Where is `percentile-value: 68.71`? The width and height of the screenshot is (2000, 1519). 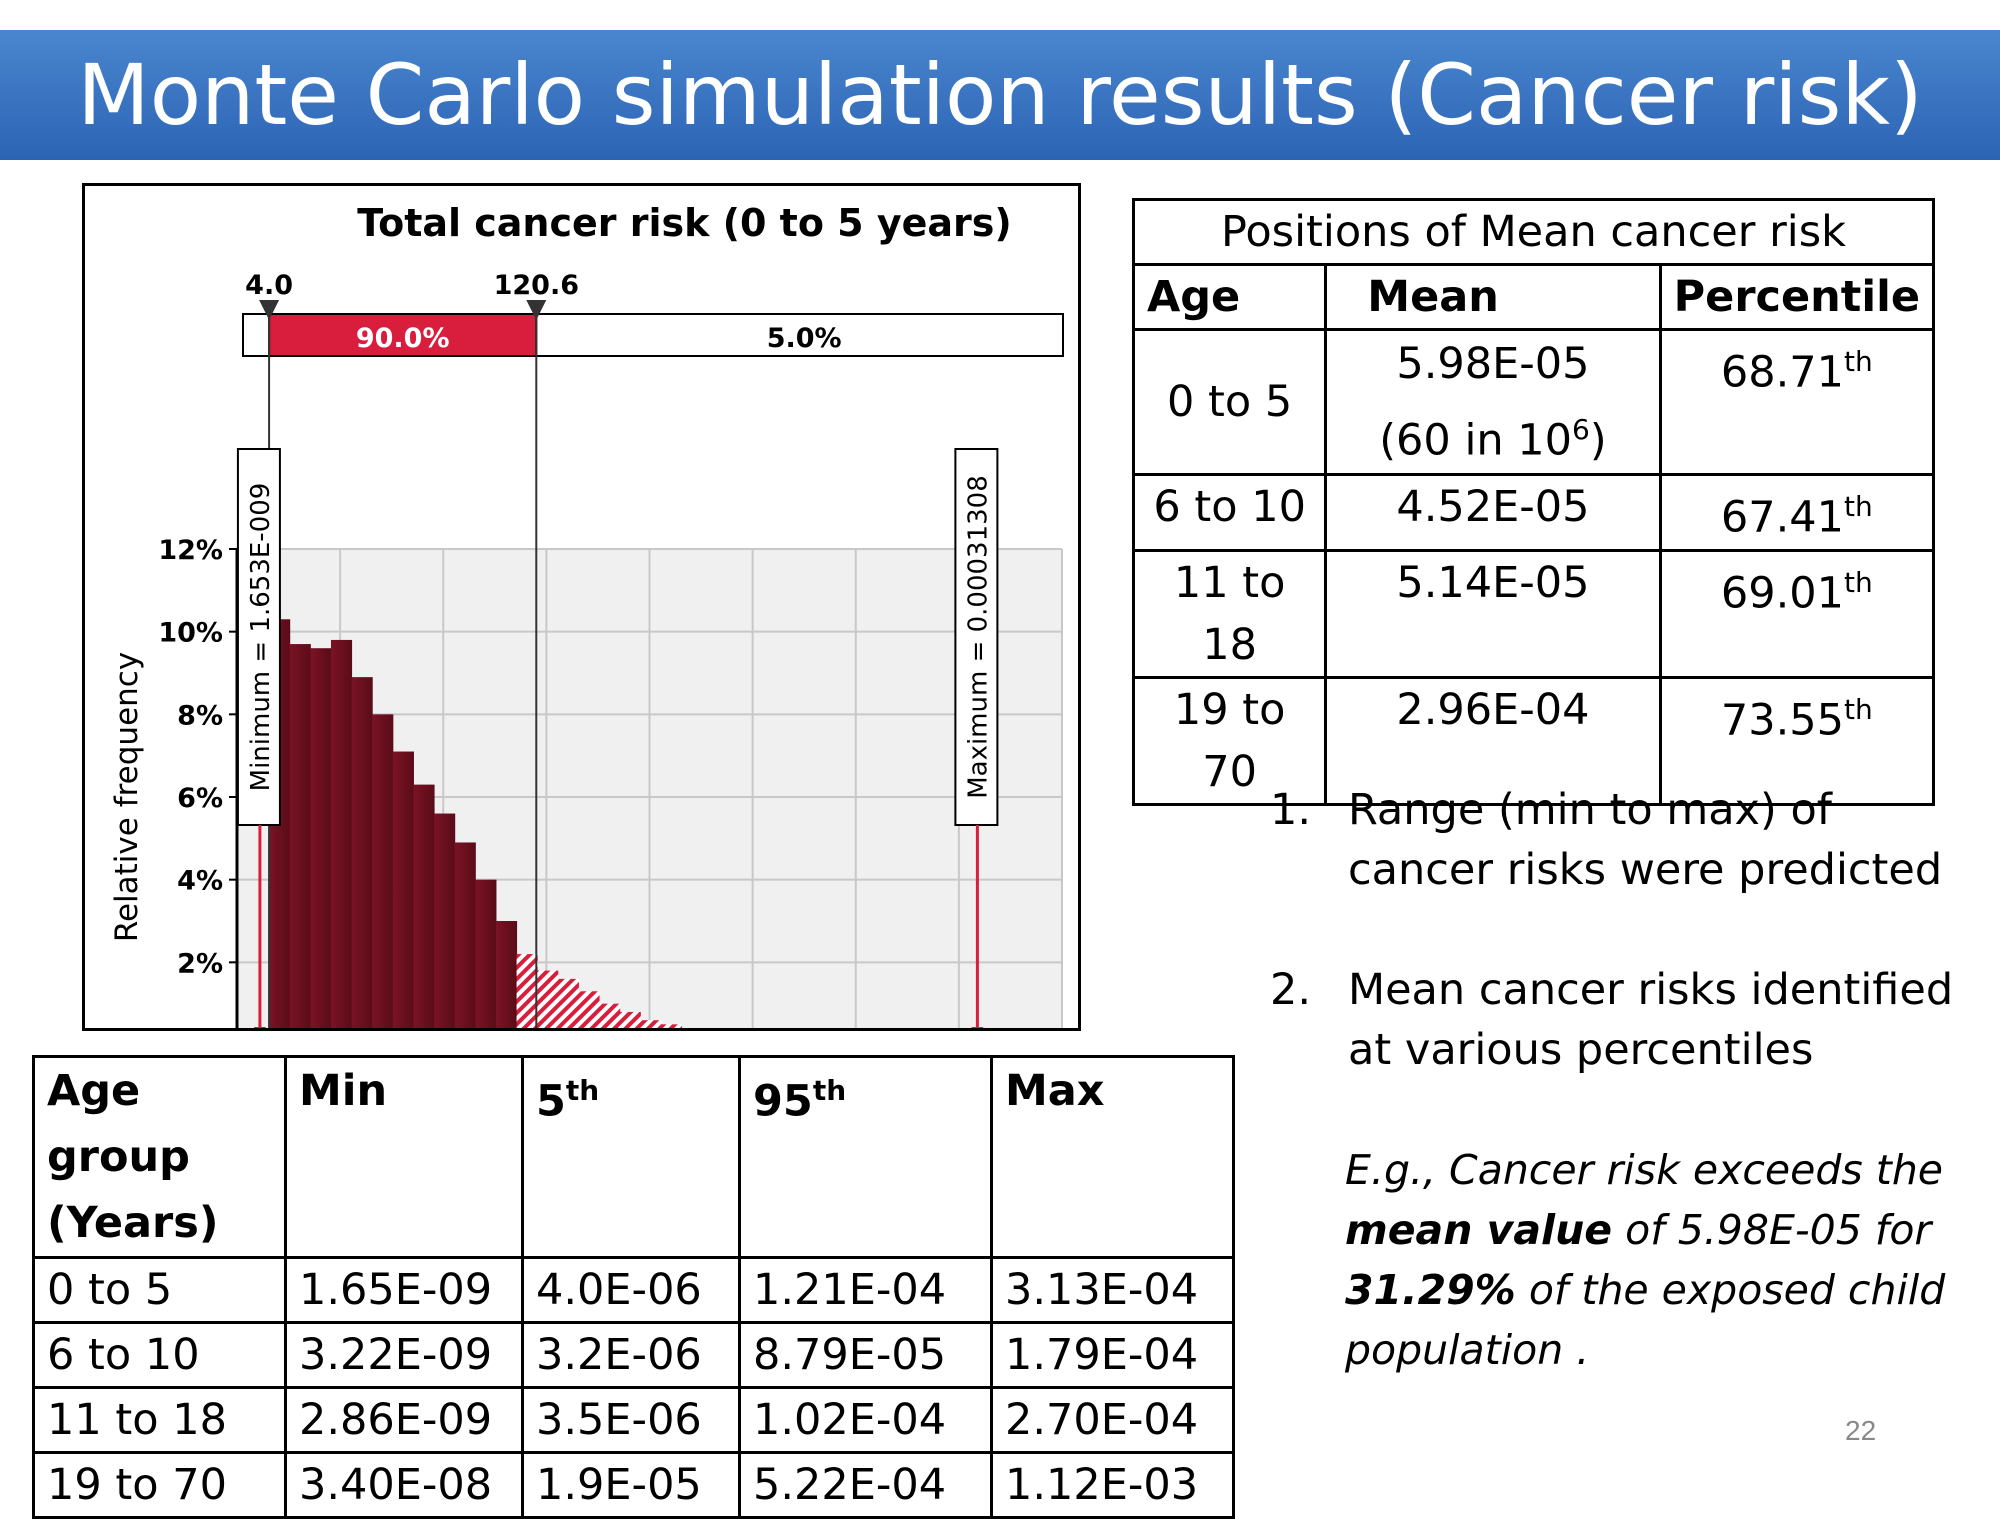 percentile-value: 68.71 is located at coordinates (1782, 372).